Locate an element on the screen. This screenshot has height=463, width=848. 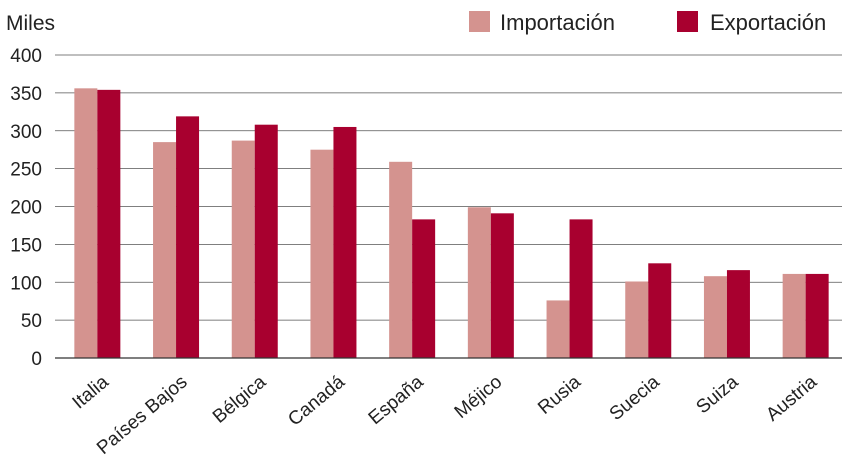
bar-importacion-belgica is located at coordinates (243, 249).